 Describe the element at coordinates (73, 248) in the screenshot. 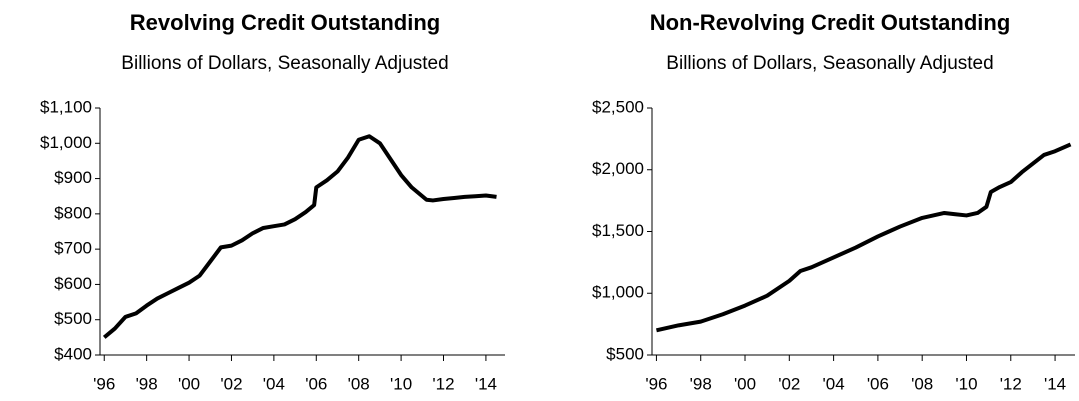

I see `y-tick-label: $700` at that location.